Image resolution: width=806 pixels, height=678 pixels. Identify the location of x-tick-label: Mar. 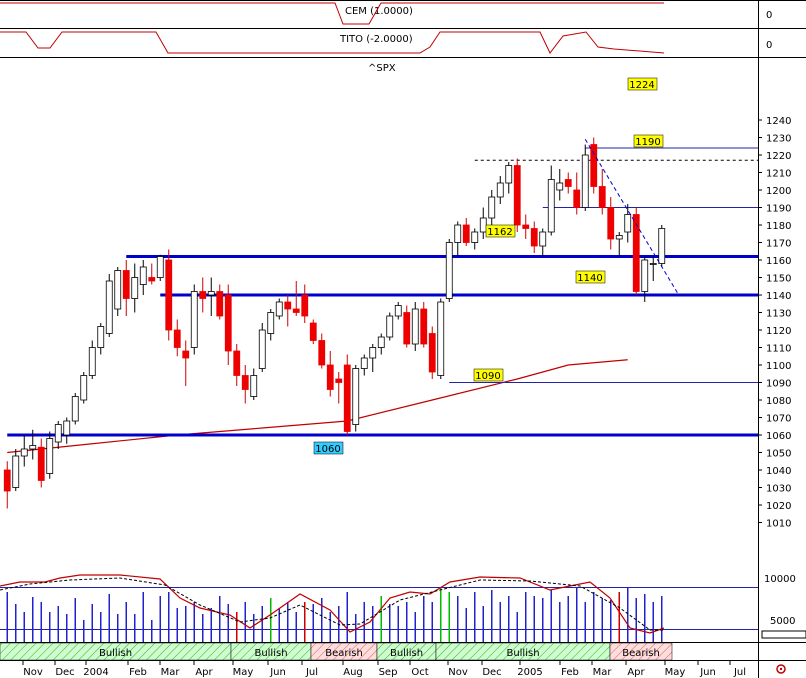
(171, 672).